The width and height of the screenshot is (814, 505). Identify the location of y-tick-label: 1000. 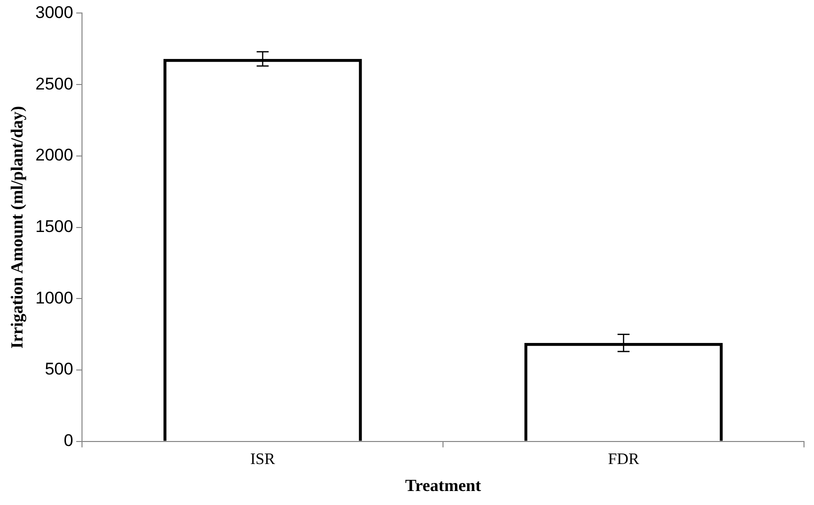
(54, 298).